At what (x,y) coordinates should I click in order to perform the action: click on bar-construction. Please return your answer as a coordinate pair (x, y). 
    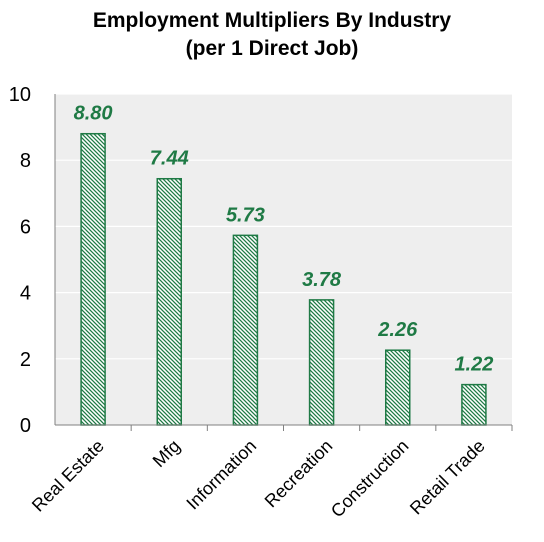
    Looking at the image, I should click on (398, 387).